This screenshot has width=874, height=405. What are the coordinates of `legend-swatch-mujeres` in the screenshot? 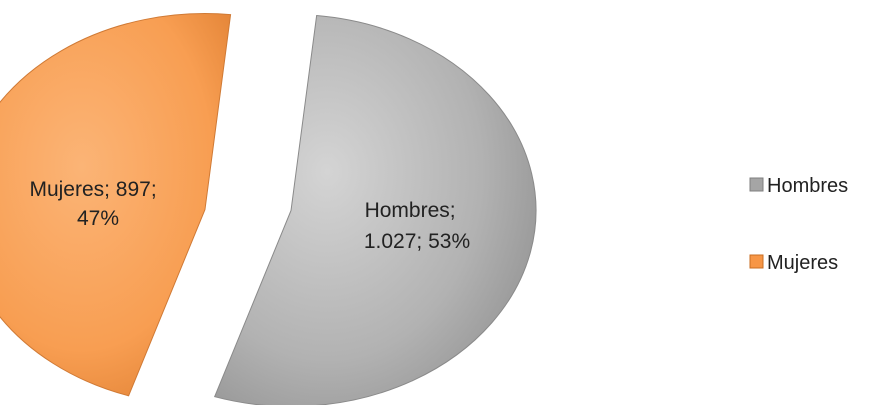 It's located at (756, 261).